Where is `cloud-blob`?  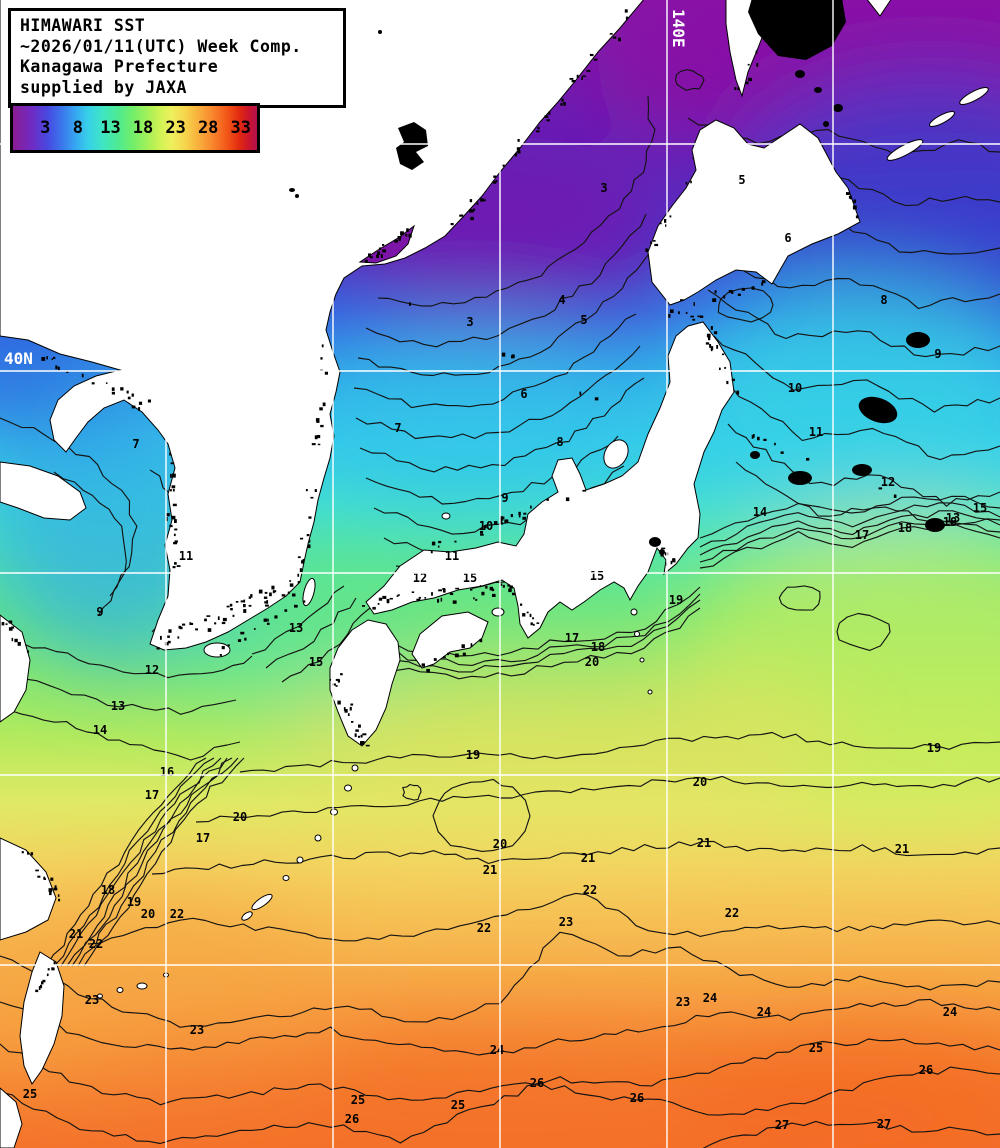 cloud-blob is located at coordinates (292, 190).